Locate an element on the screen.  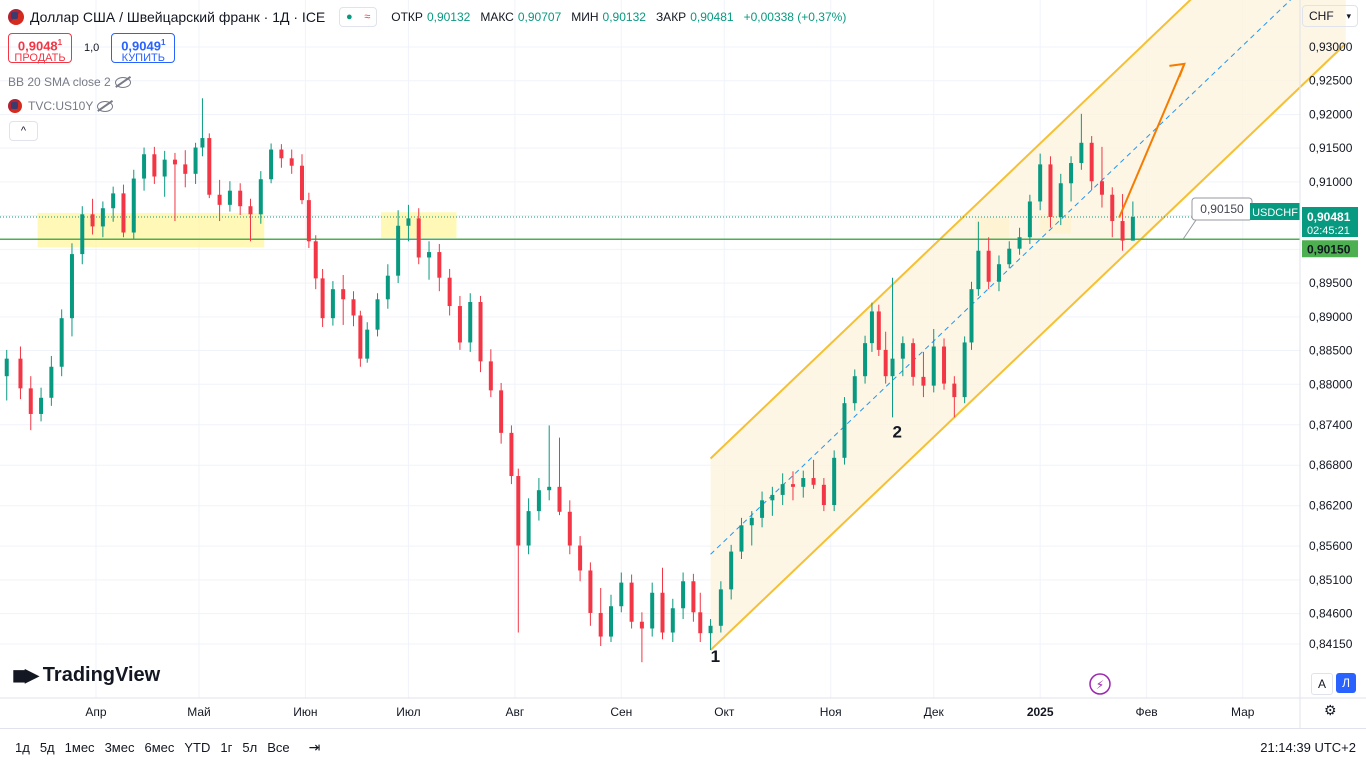
price-tick-label: 0,85600 is located at coordinates (1331, 546).